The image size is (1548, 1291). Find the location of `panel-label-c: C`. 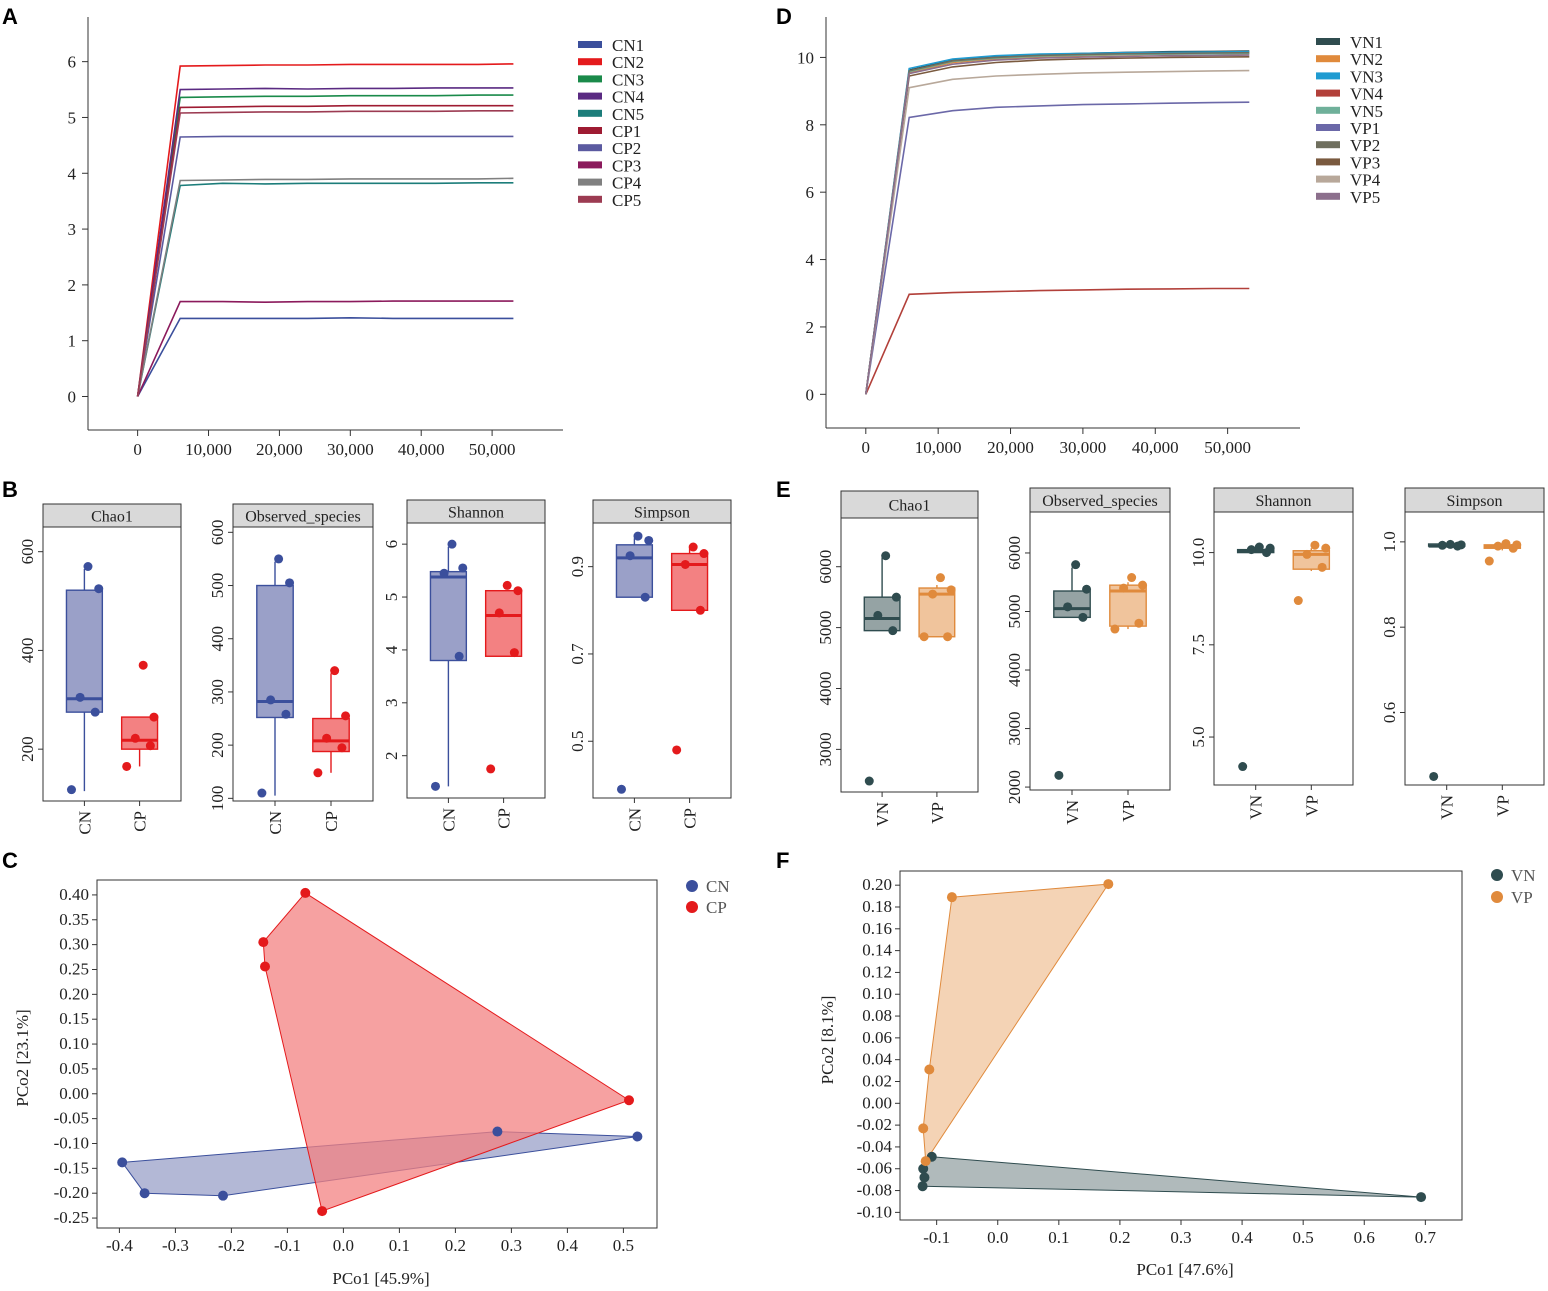

panel-label-c: C is located at coordinates (10, 860).